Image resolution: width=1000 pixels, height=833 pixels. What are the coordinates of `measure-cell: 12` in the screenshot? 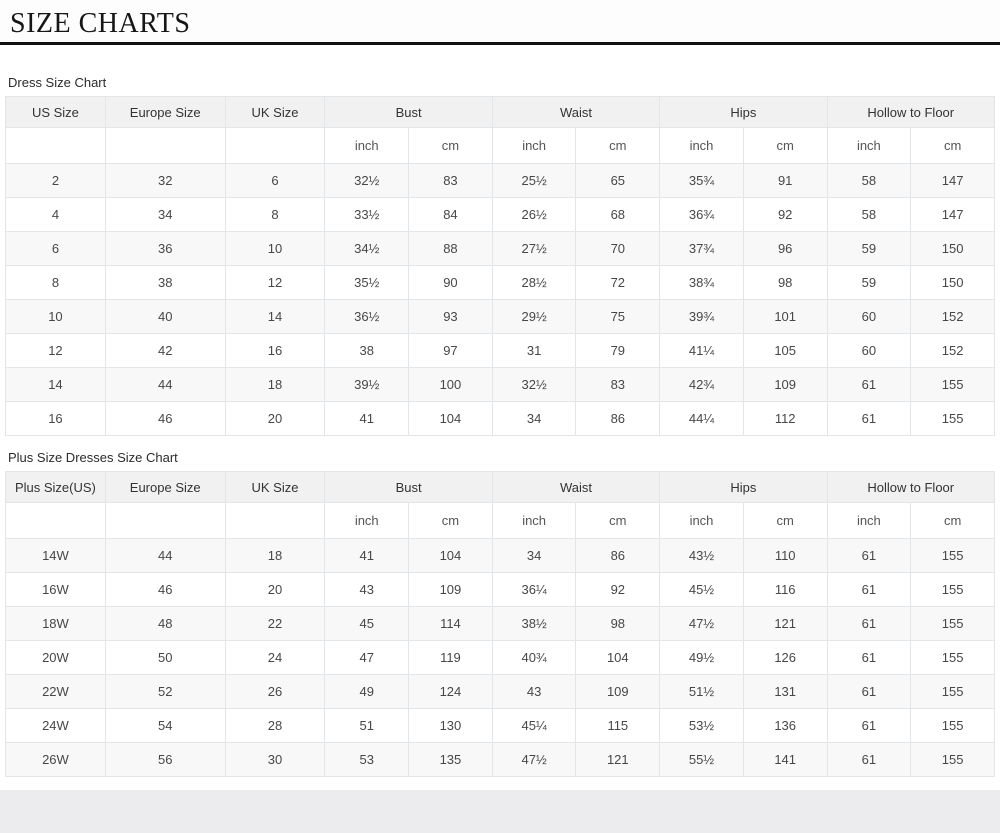 It's located at (275, 282).